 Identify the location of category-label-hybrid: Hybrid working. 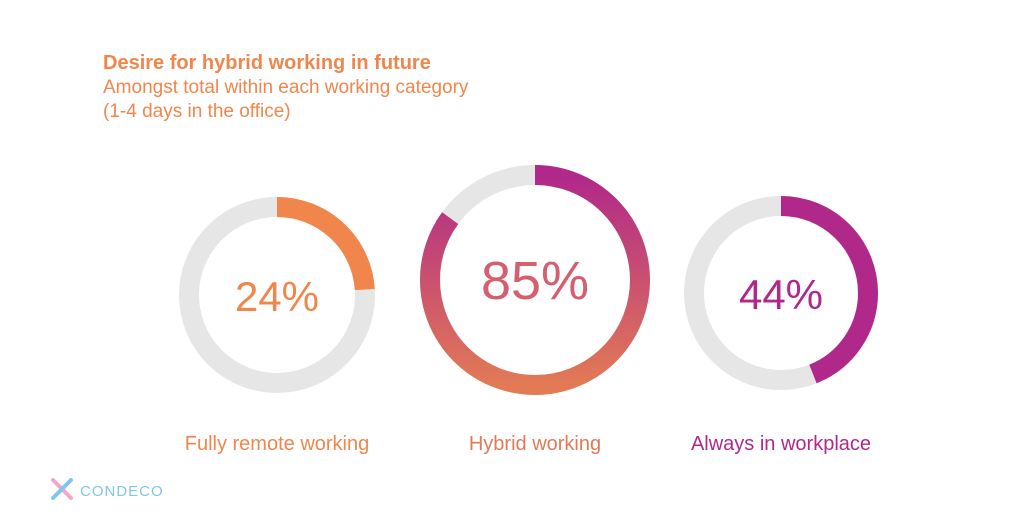
(535, 444).